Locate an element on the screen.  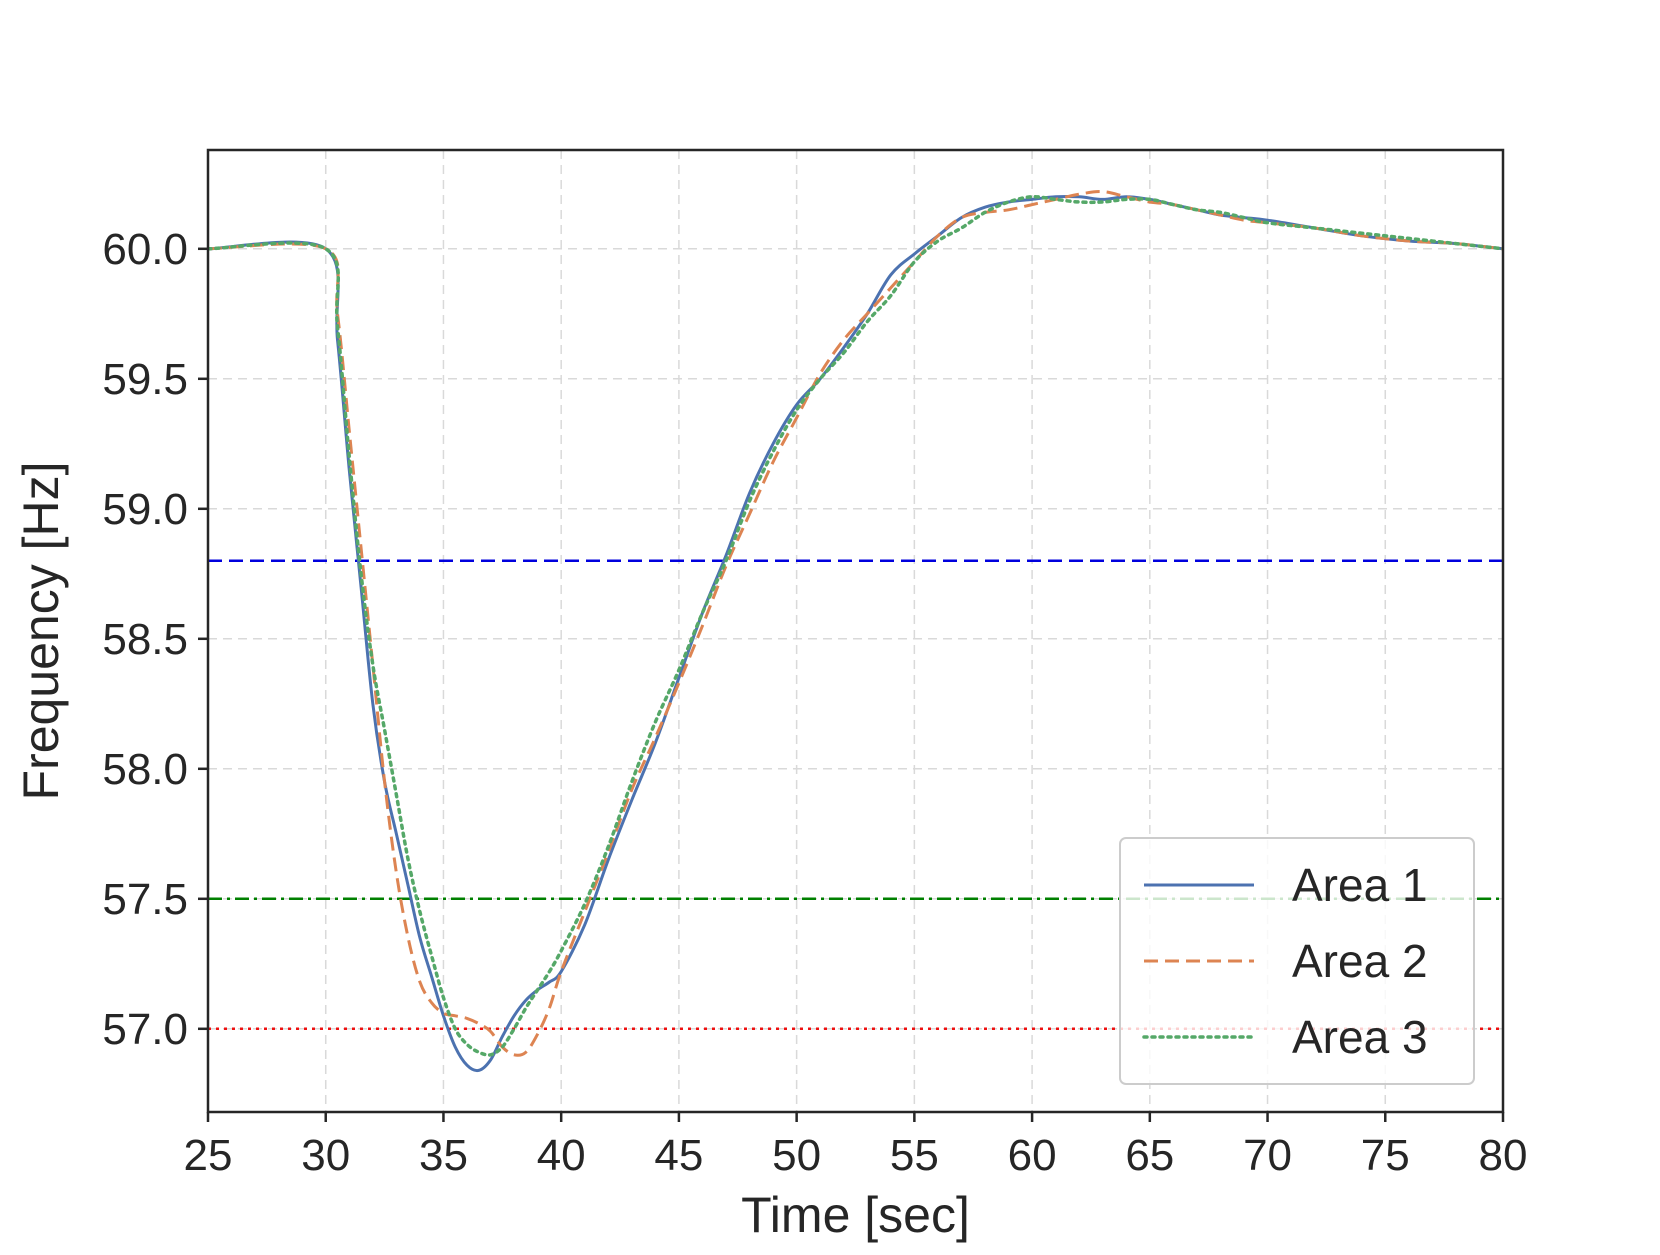
x-axis-ticks: 25 30 35 40 45 50 55 60 65 70 75 80 is located at coordinates (856, 1146).